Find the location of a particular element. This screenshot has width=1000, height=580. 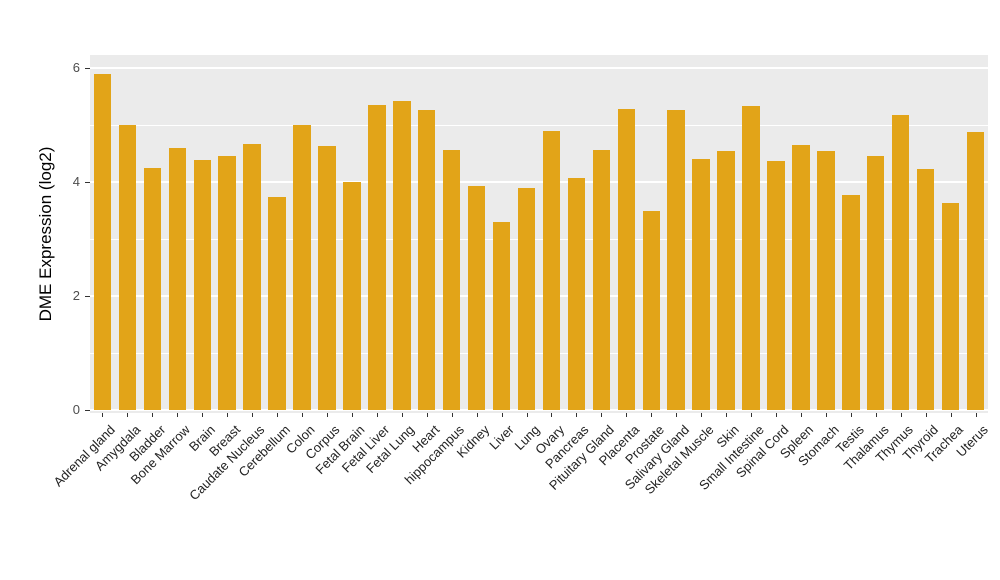

y-tick-label: 0 is located at coordinates (76, 409).